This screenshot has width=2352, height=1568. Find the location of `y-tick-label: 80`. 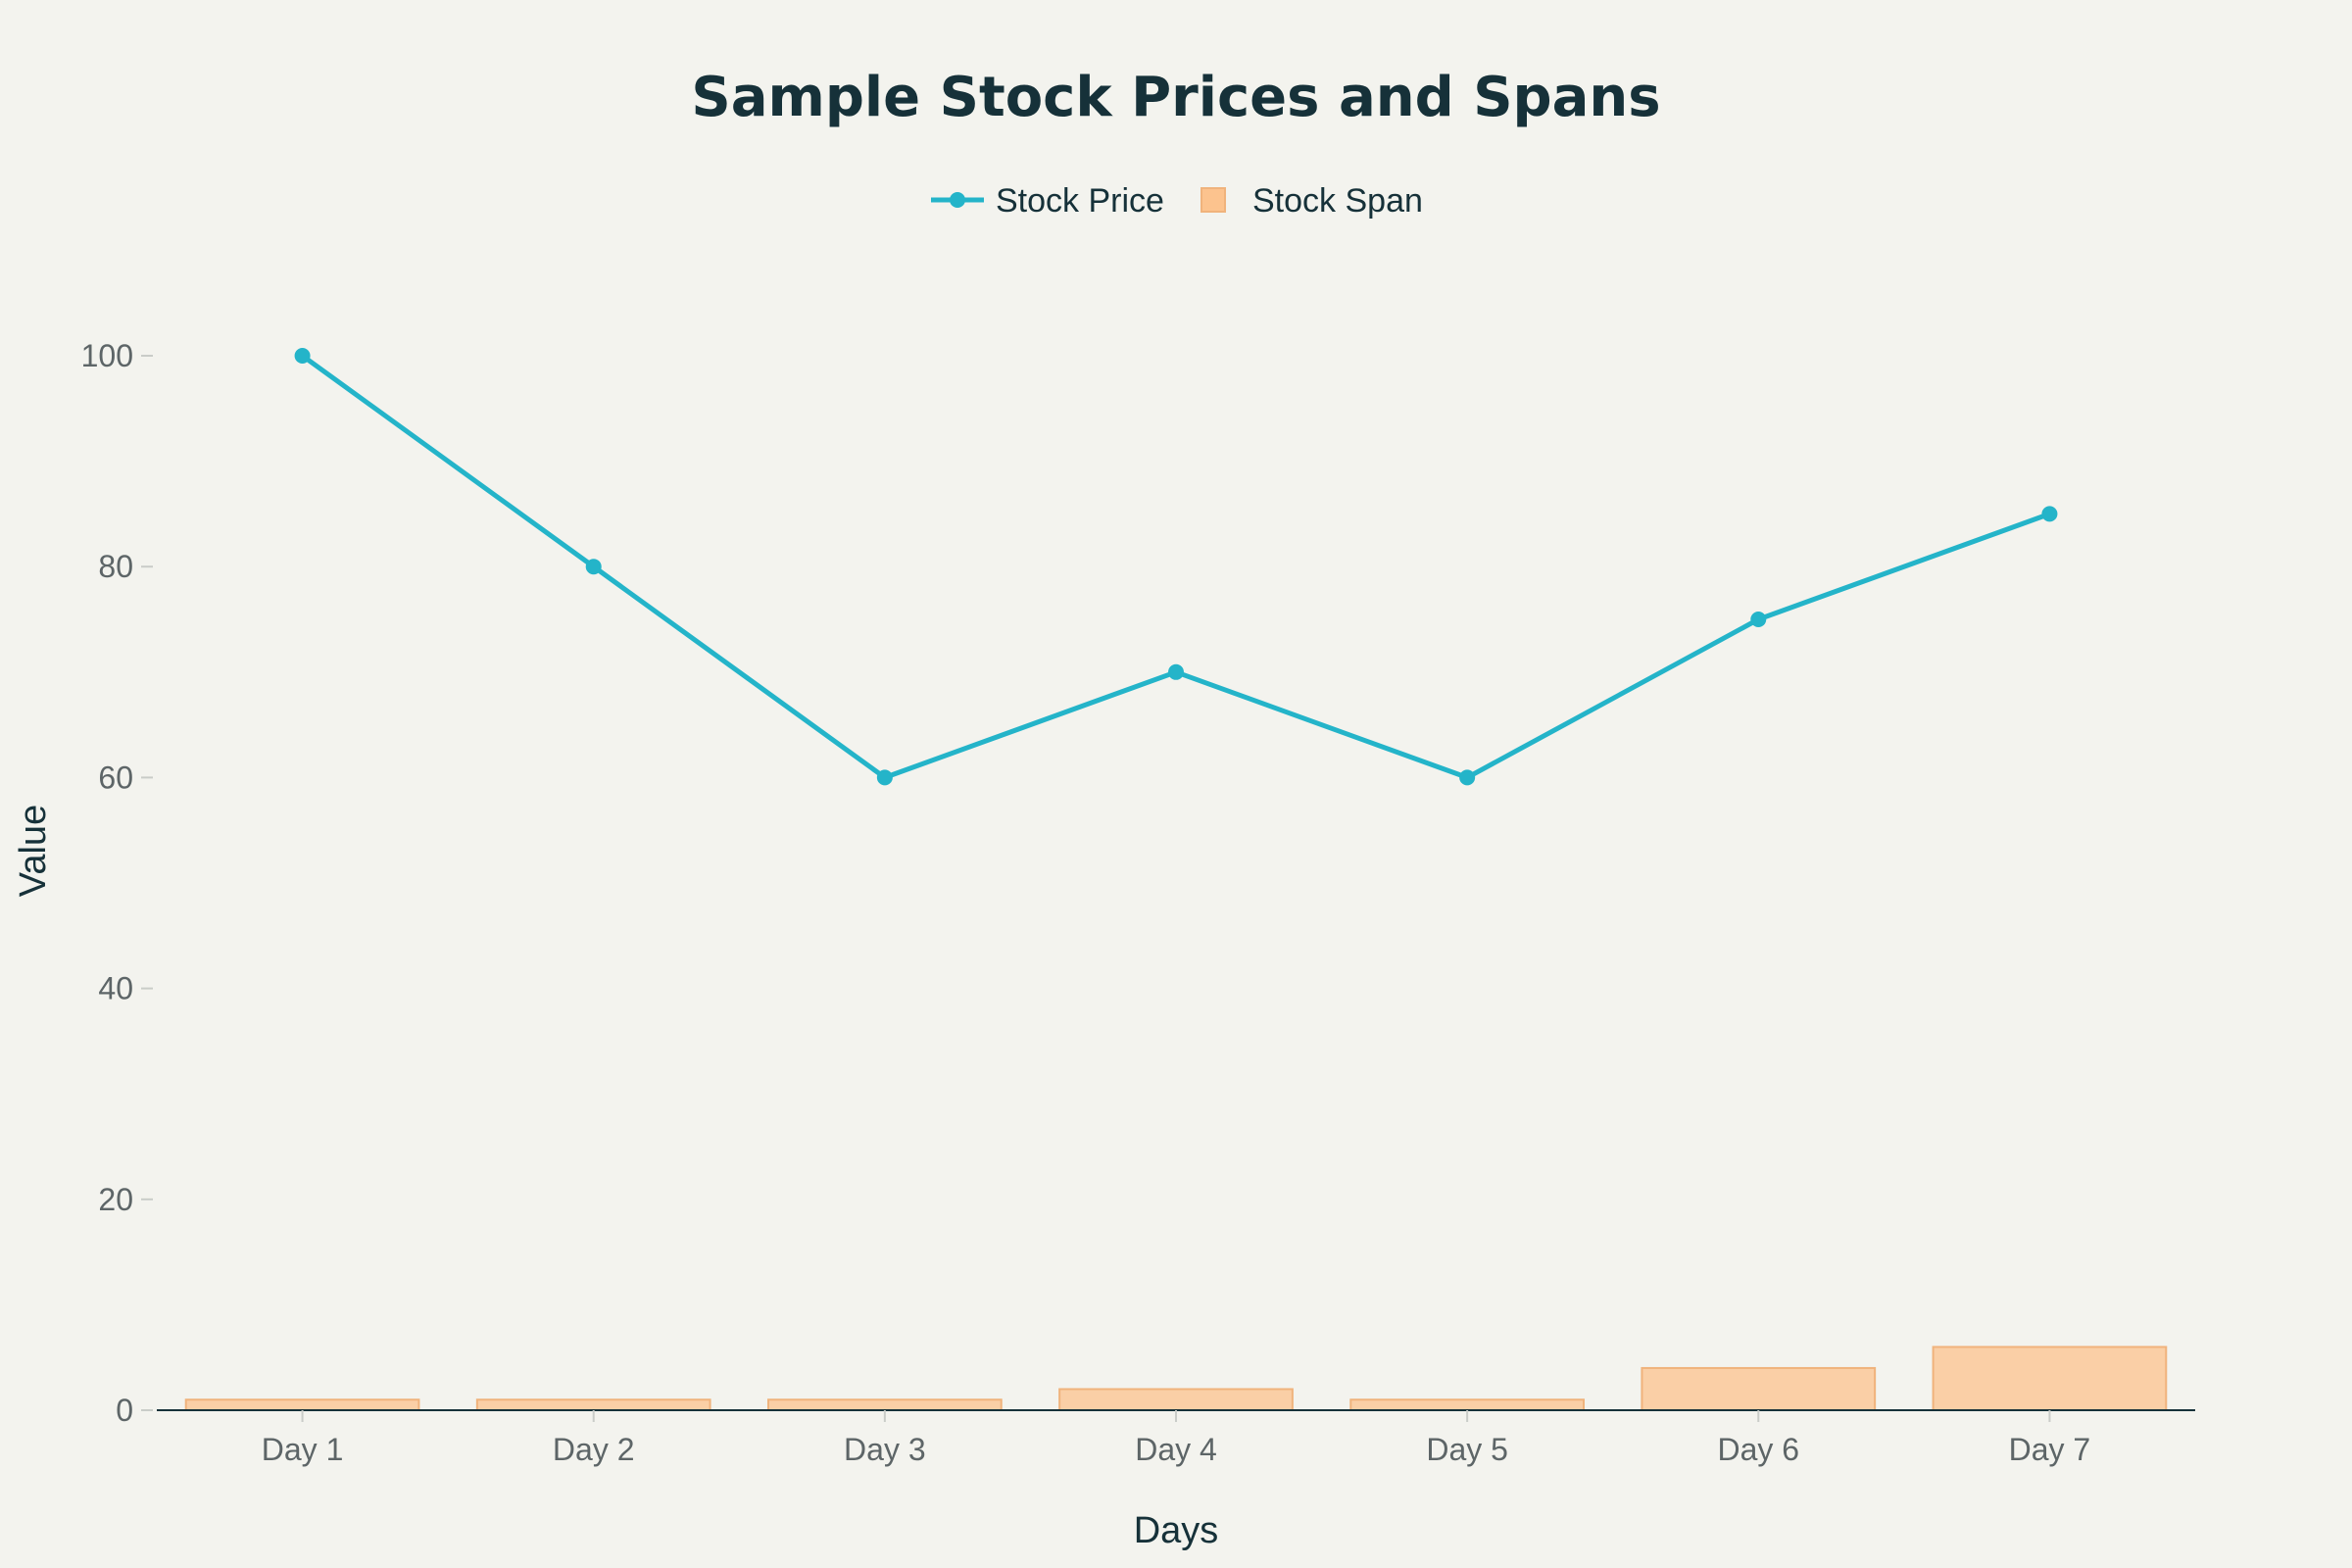

y-tick-label: 80 is located at coordinates (115, 566).